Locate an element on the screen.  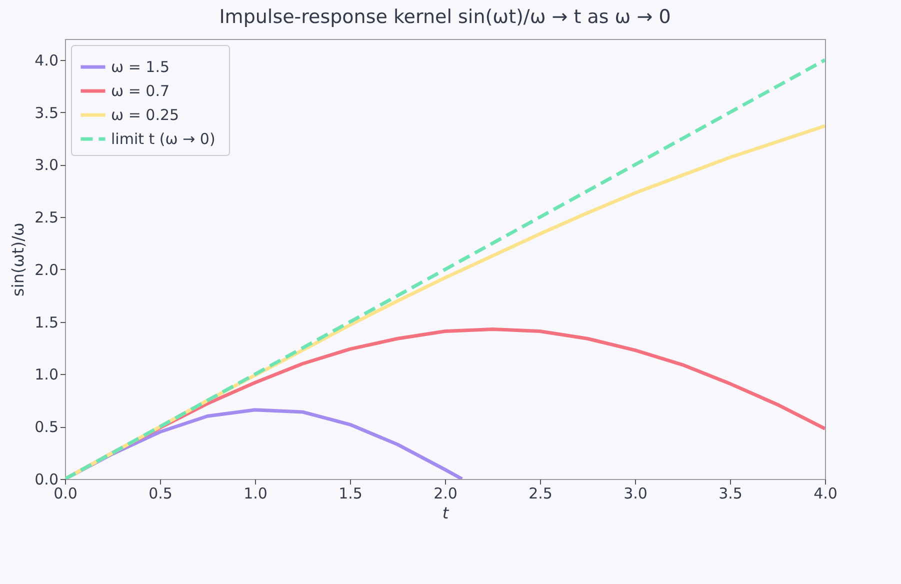
y-tick-label: 1.0 is located at coordinates (46, 375).